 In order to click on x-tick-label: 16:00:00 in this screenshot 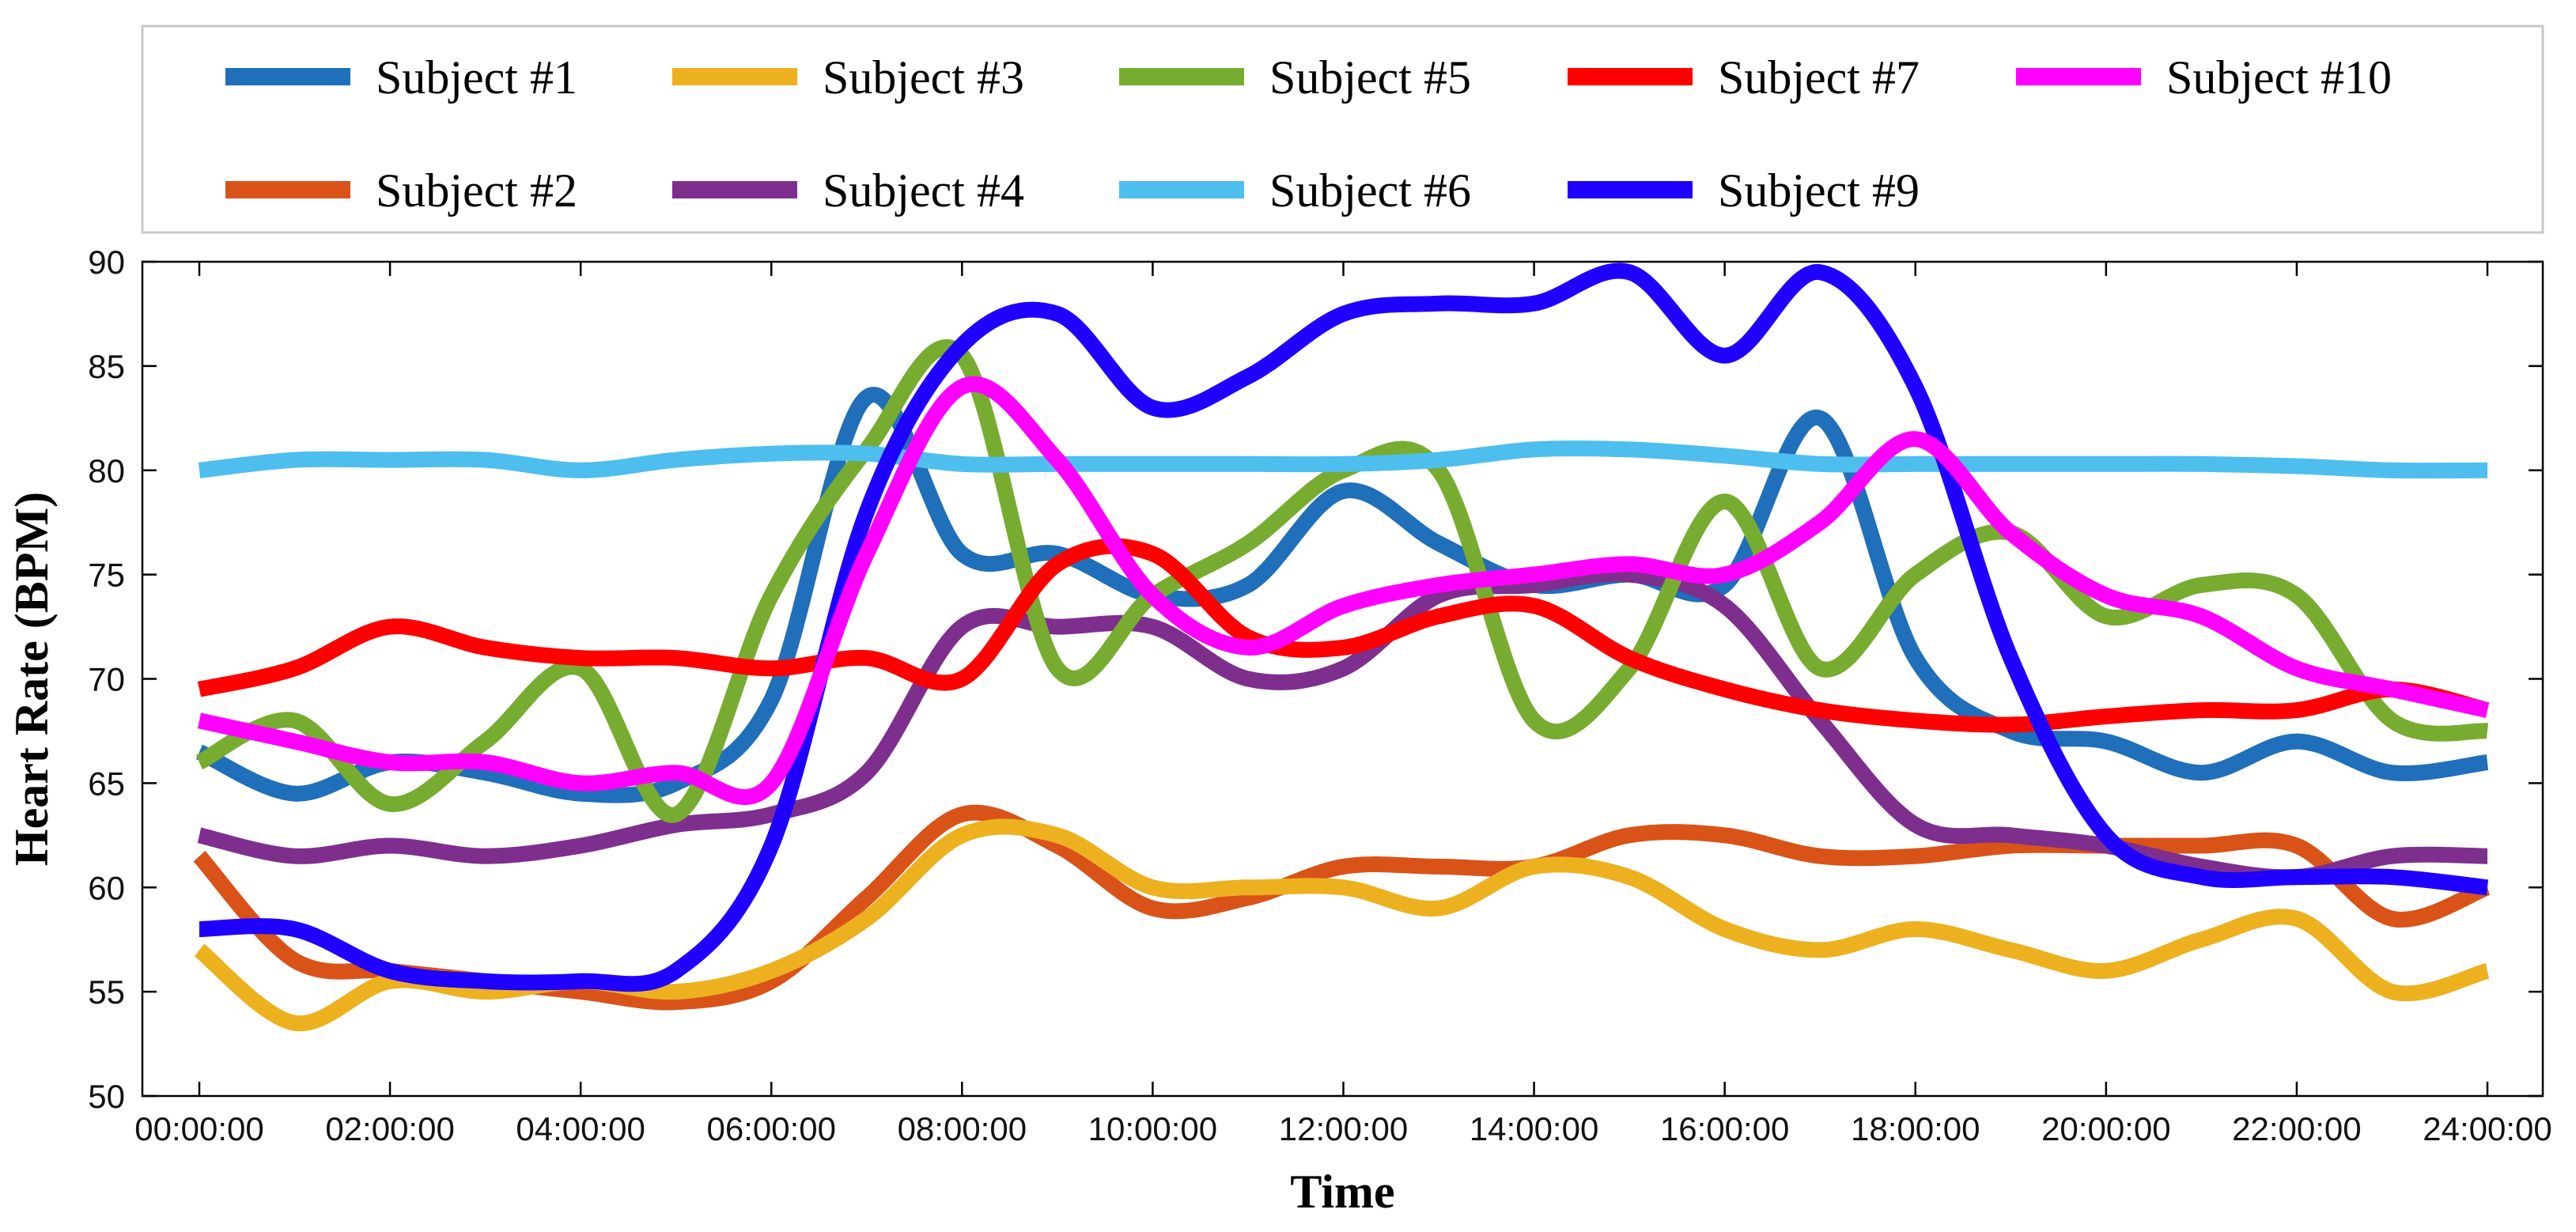, I will do `click(1725, 1128)`.